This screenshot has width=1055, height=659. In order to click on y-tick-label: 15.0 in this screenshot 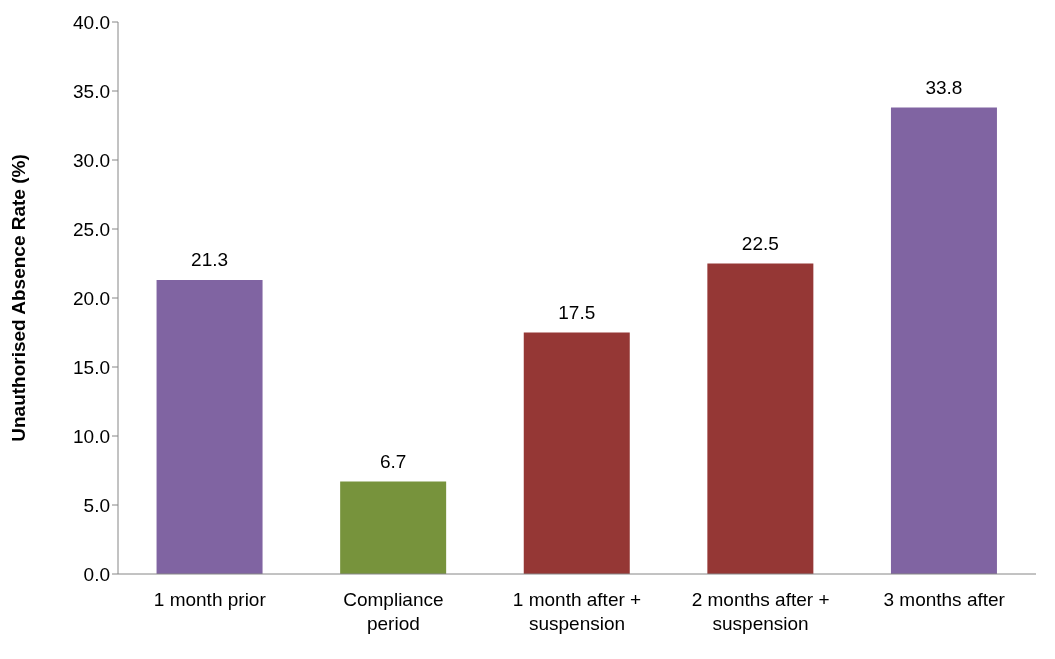, I will do `click(91, 367)`.